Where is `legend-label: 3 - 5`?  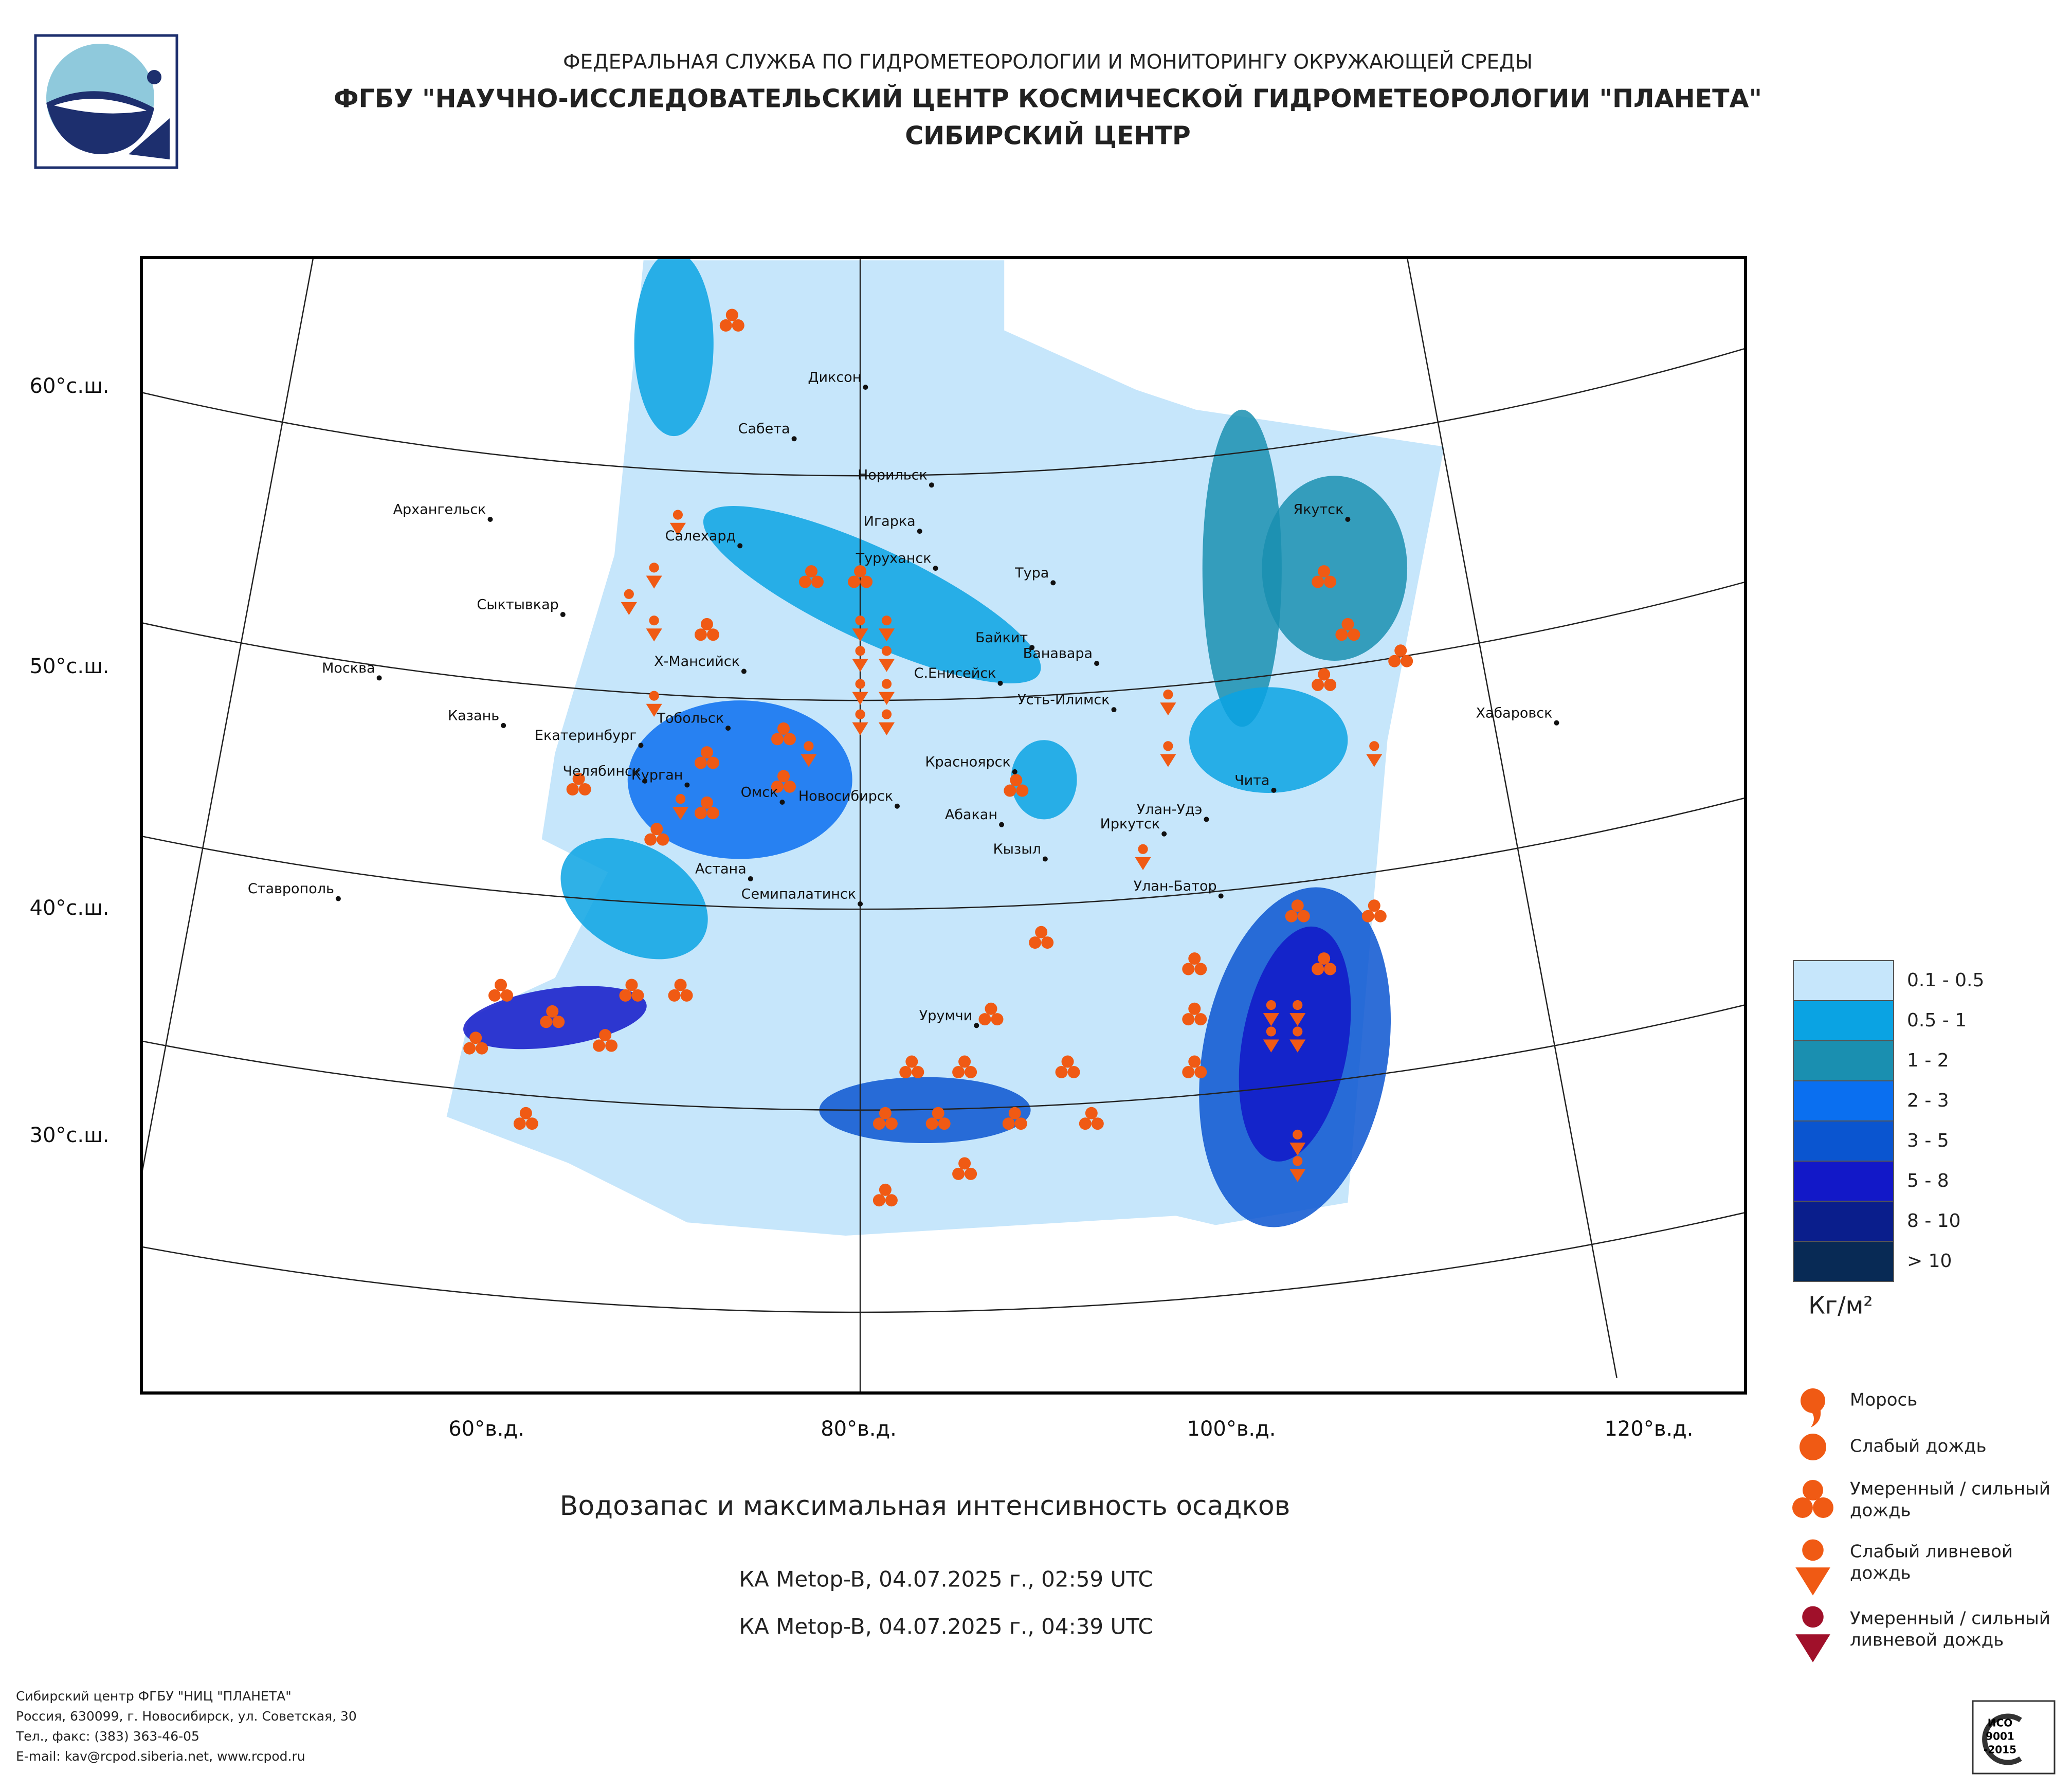 legend-label: 3 - 5 is located at coordinates (1928, 1140).